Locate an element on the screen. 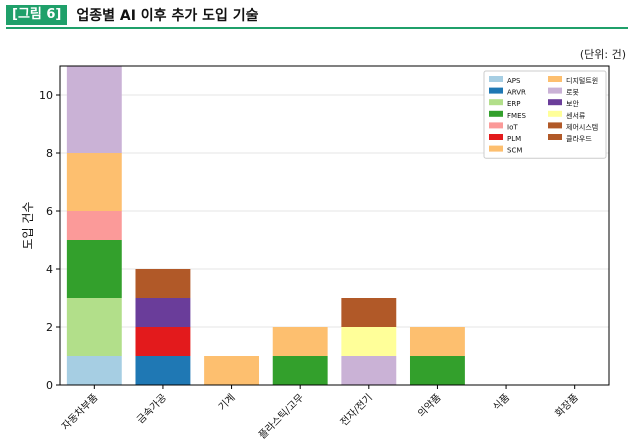 This screenshot has height=442, width=634. legend-label: 센서류 is located at coordinates (576, 115).